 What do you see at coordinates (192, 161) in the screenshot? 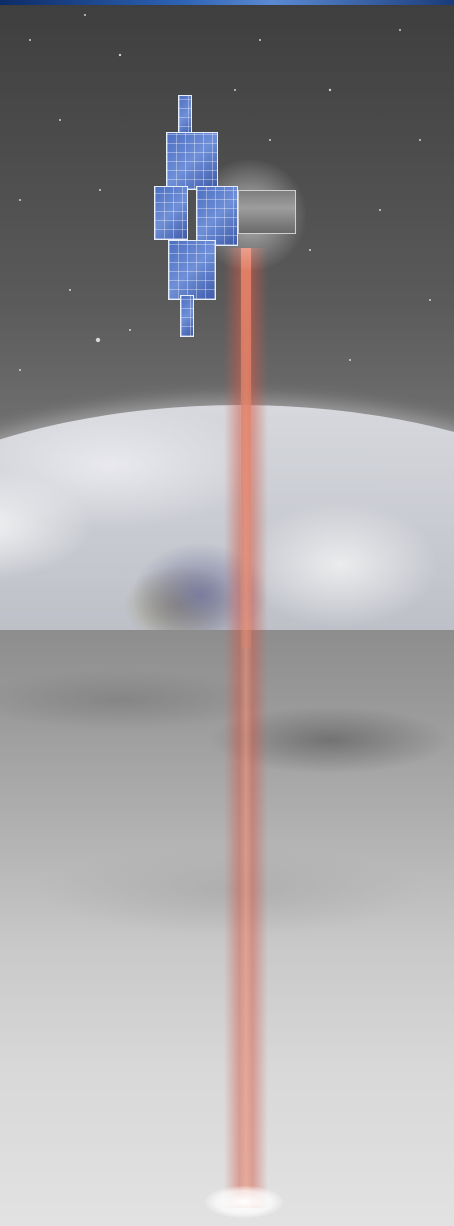
I see `solar-panel-upper` at bounding box center [192, 161].